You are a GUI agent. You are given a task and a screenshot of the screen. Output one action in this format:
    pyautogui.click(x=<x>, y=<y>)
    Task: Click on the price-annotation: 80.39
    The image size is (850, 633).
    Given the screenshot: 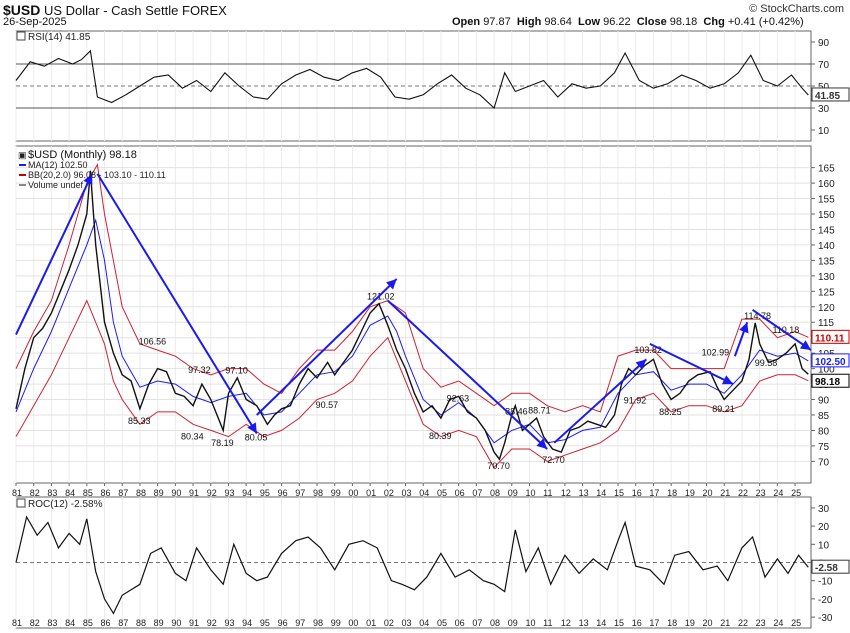 What is the action you would take?
    pyautogui.click(x=440, y=436)
    